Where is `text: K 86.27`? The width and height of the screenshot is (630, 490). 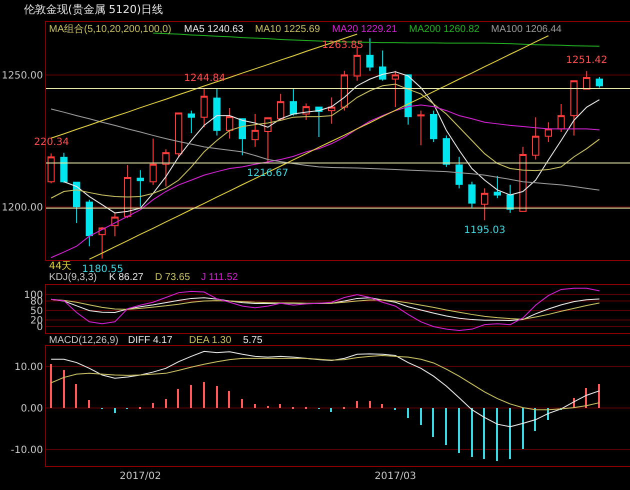
text: K 86.27 is located at coordinates (126, 277).